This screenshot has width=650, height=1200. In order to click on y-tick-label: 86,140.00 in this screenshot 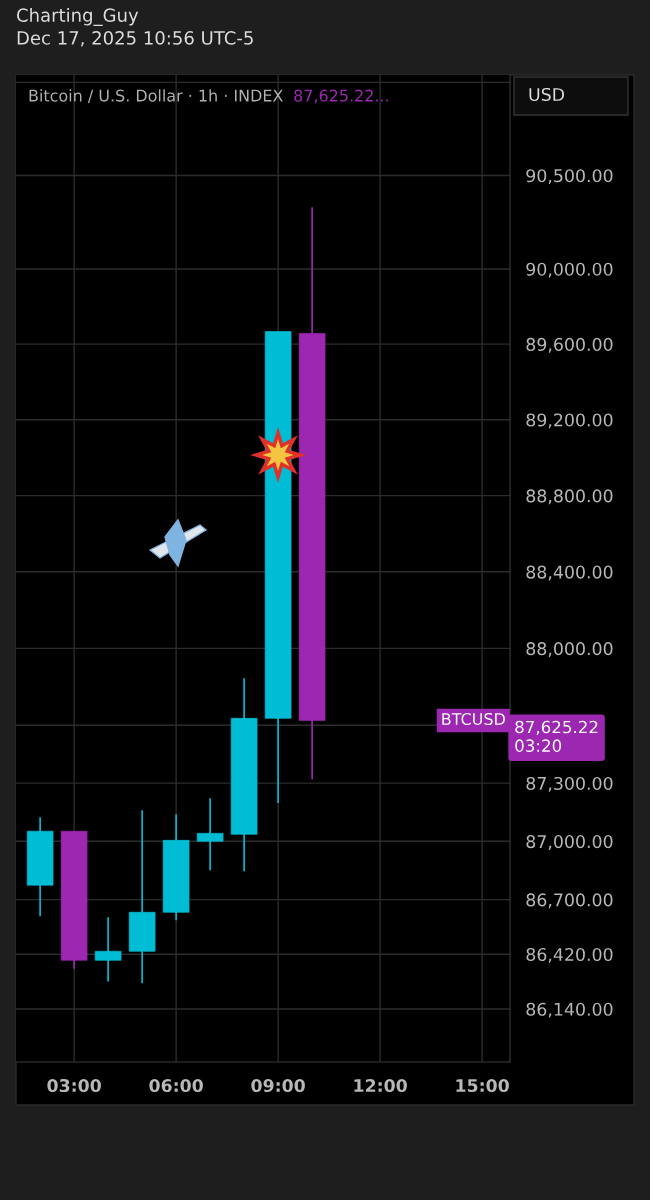, I will do `click(569, 1010)`.